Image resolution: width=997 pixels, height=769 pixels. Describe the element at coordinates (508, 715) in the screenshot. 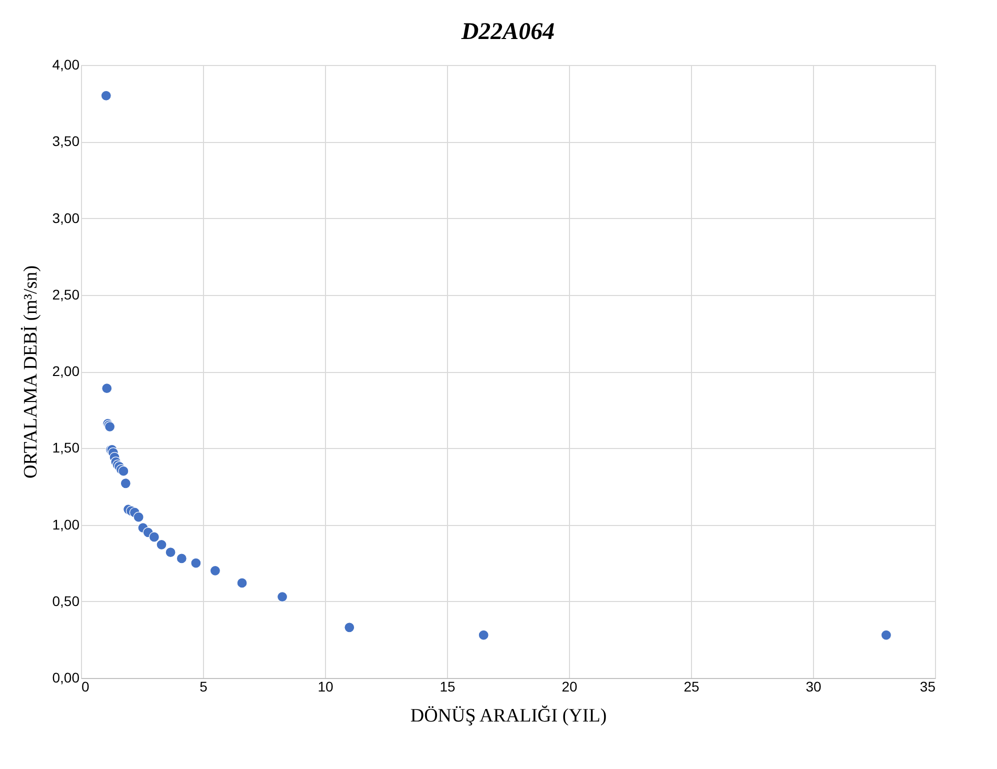

I see `x-axis-title: DÖNÜŞ ARALIĞI (YIL)` at that location.